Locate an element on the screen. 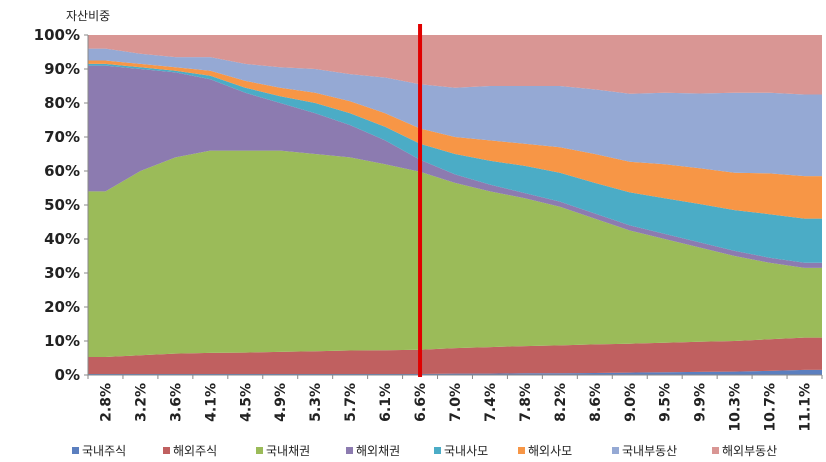 Image resolution: width=826 pixels, height=462 pixels. x-tick-label: 6.1% is located at coordinates (386, 402).